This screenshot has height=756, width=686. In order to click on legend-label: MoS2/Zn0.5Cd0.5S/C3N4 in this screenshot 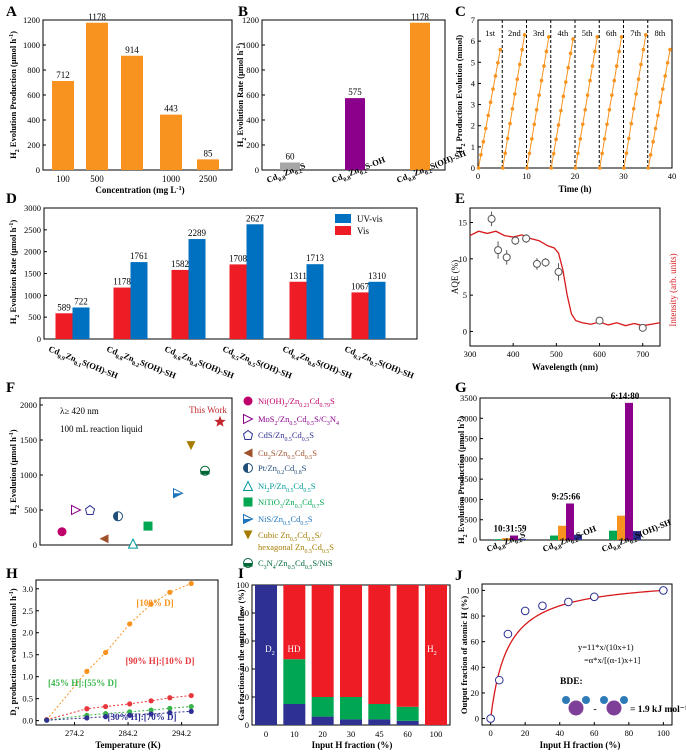, I will do `click(298, 420)`.